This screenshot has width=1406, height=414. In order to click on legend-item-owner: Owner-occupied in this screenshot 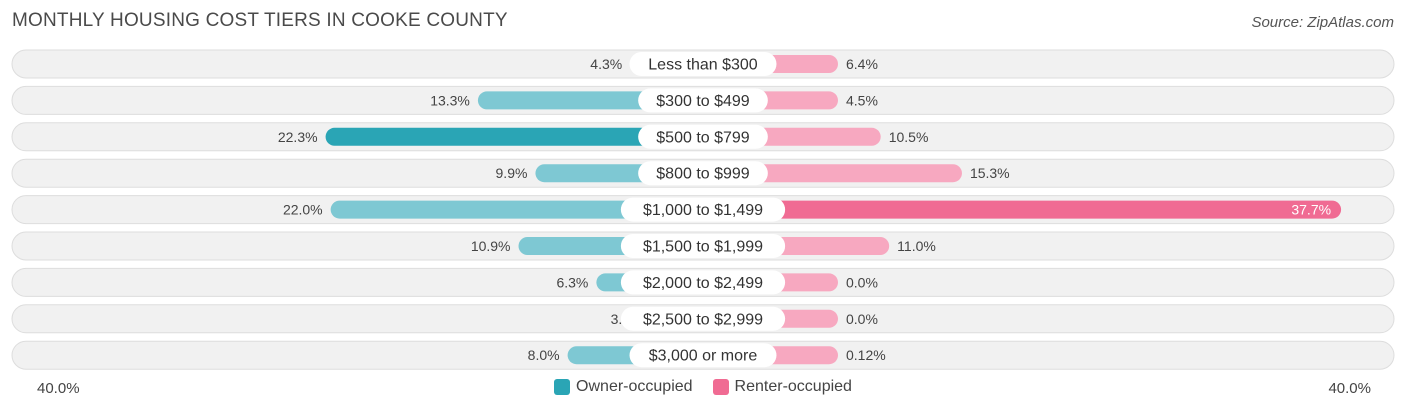, I will do `click(623, 387)`.